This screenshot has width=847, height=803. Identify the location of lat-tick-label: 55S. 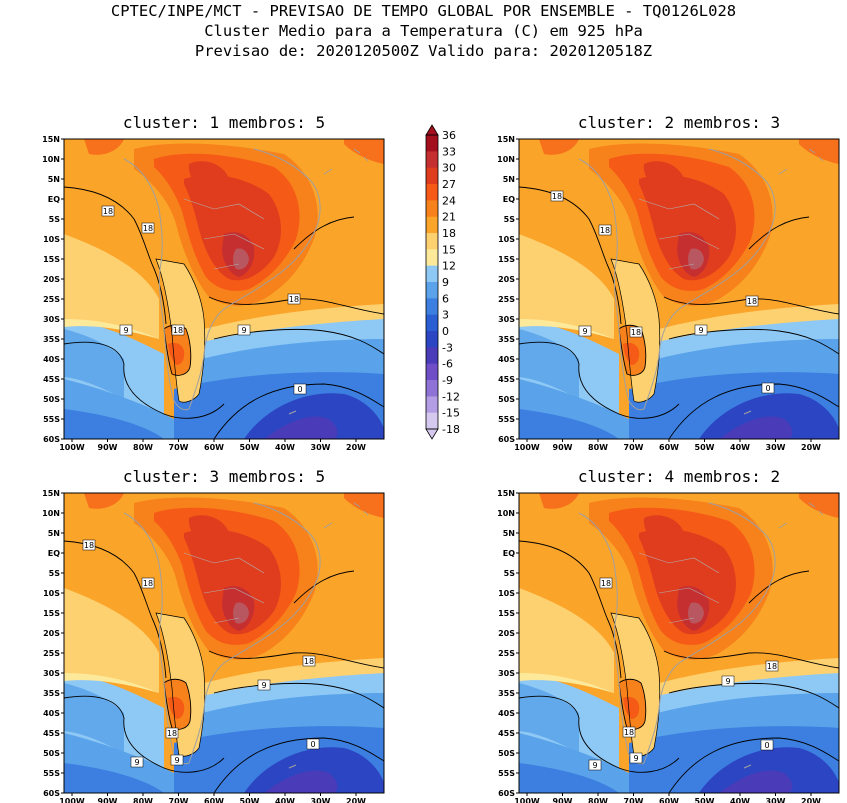
(51, 419).